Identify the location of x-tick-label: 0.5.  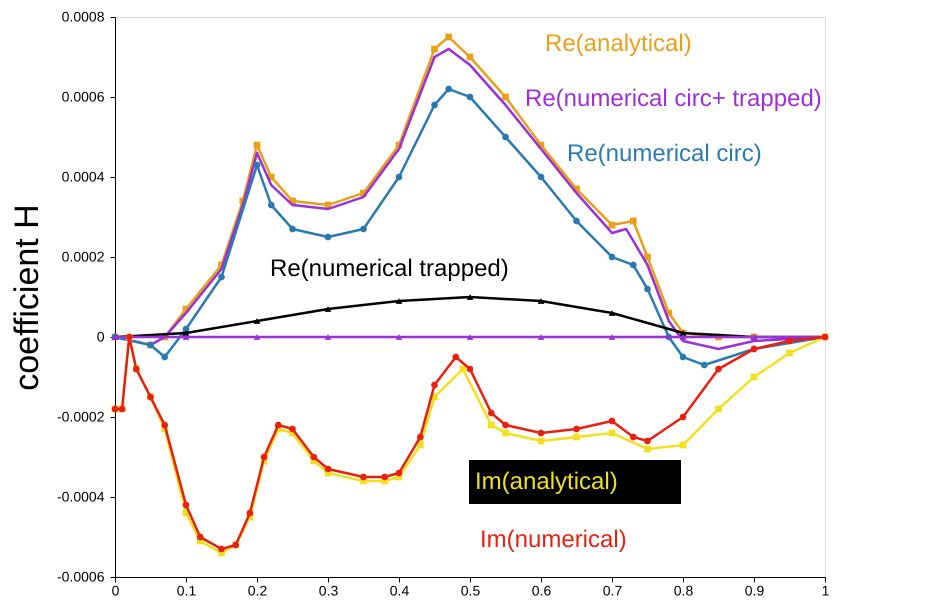
(470, 590).